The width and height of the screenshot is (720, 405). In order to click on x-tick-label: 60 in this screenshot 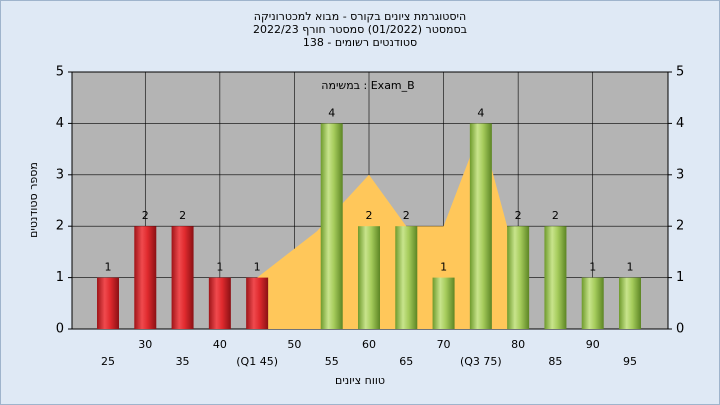, I will do `click(369, 344)`.